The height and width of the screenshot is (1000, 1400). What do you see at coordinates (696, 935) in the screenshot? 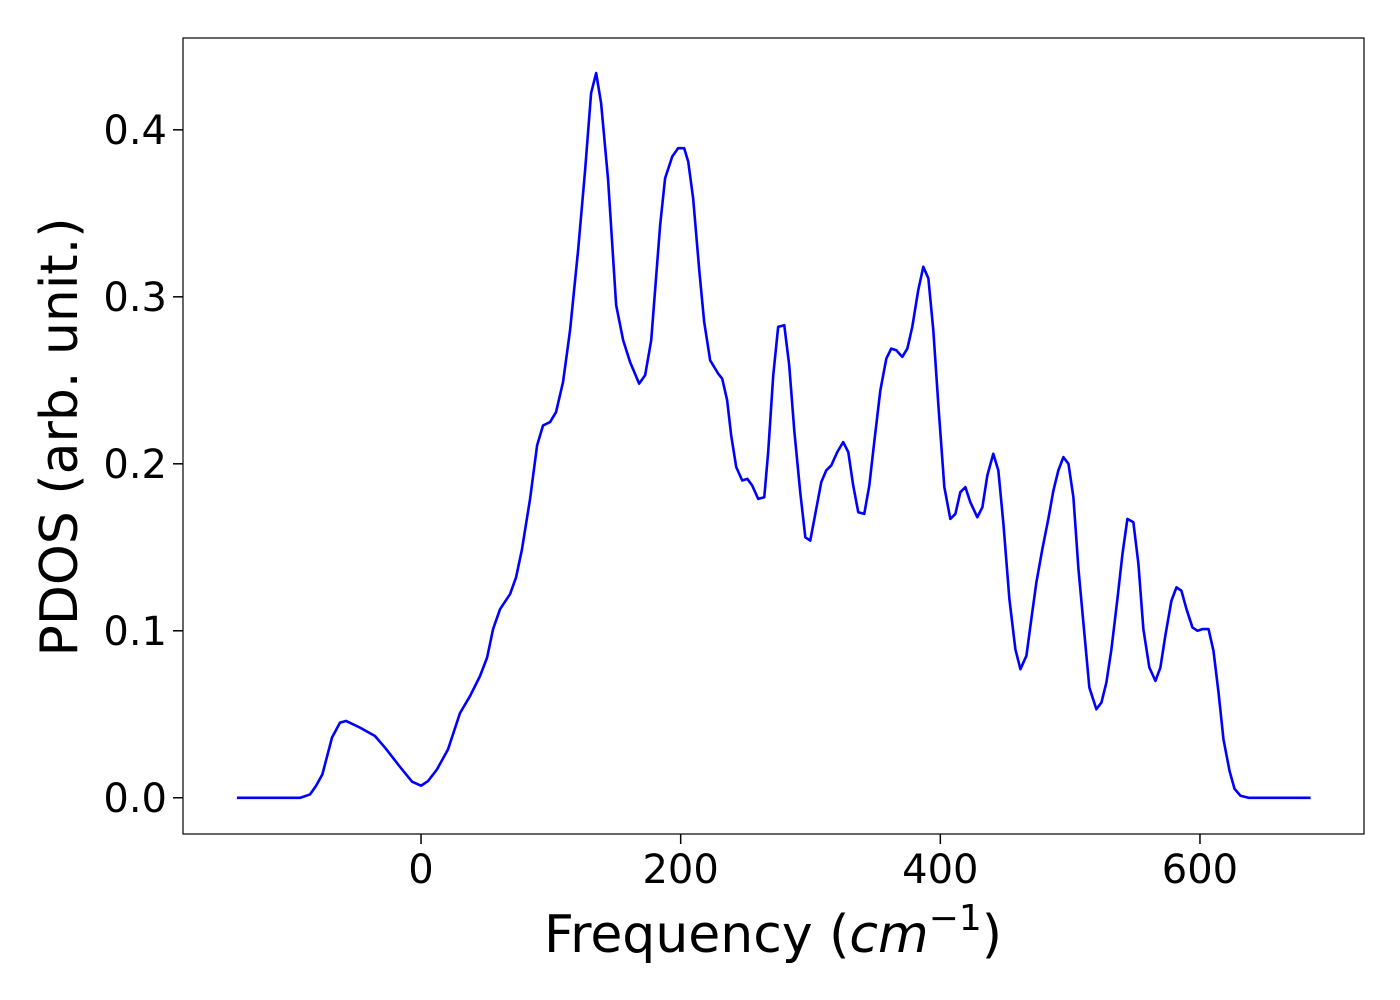
I see `x-label-part: Frequency (` at bounding box center [696, 935].